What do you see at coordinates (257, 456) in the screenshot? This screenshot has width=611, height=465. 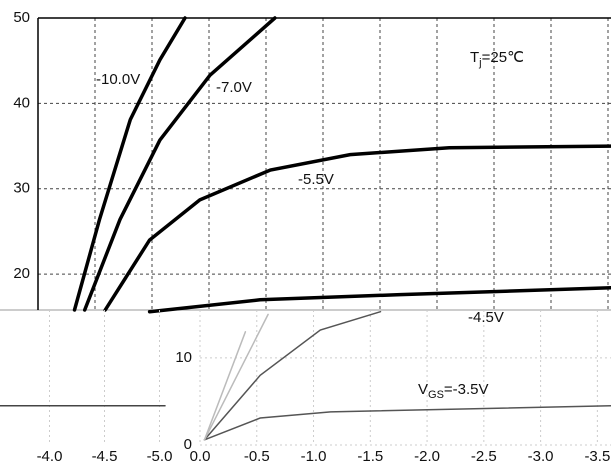 I see `x-tick-label: -0.5` at bounding box center [257, 456].